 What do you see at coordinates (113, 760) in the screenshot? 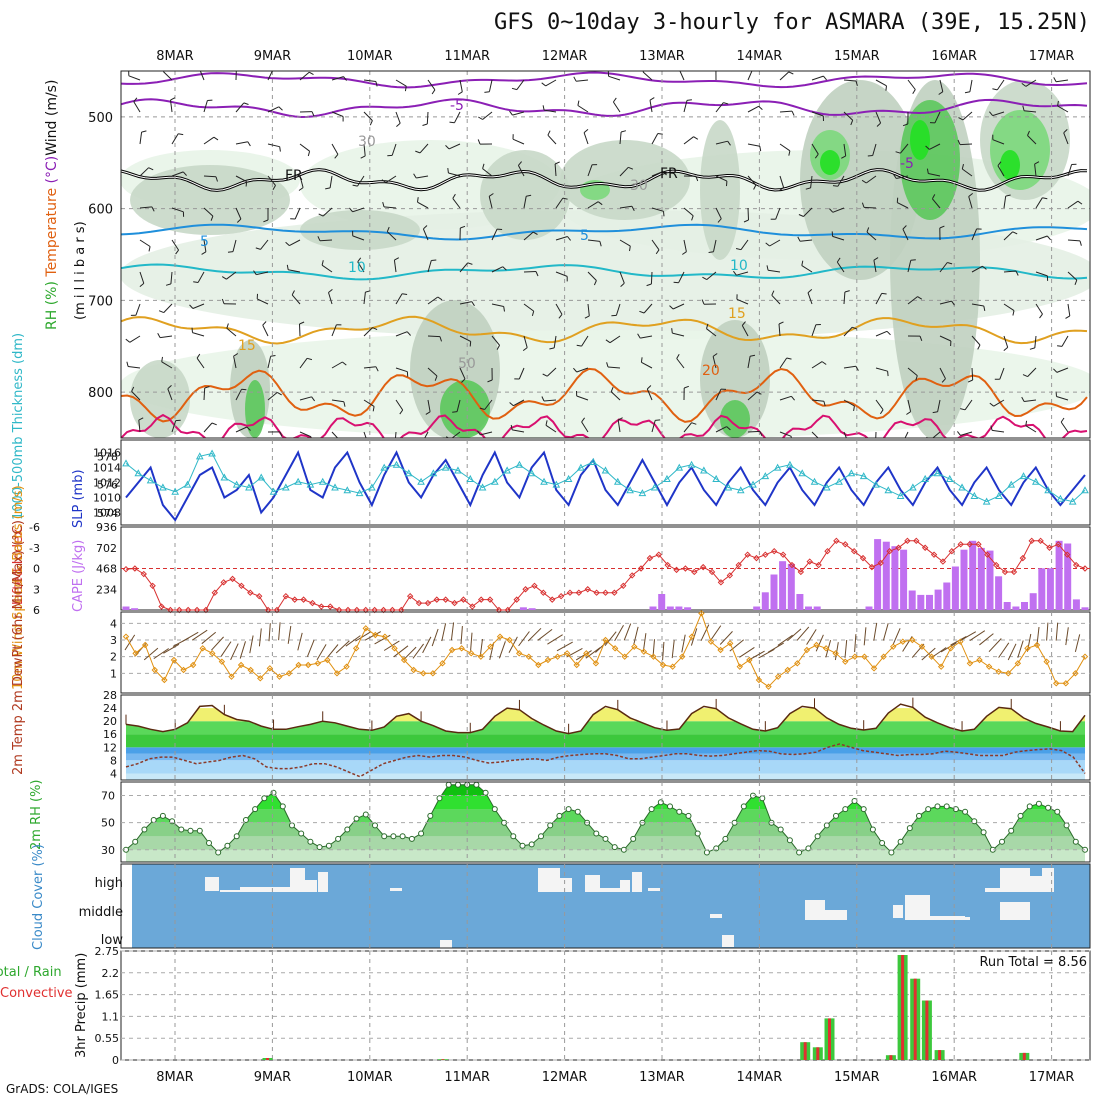
I see `temp-tick: 8` at bounding box center [113, 760].